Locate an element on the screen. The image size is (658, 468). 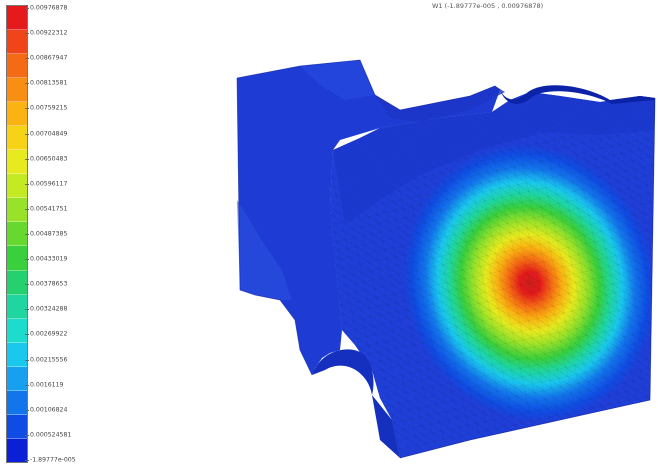
colorbar-label: 0.000524581 is located at coordinates (51, 435).